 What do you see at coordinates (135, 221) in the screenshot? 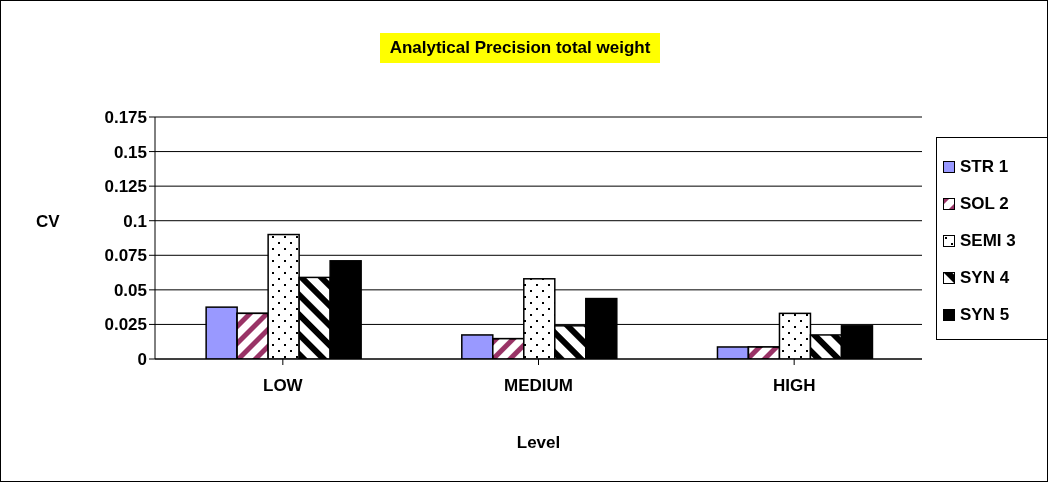
I see `y-tick-label: 0.1` at bounding box center [135, 221].